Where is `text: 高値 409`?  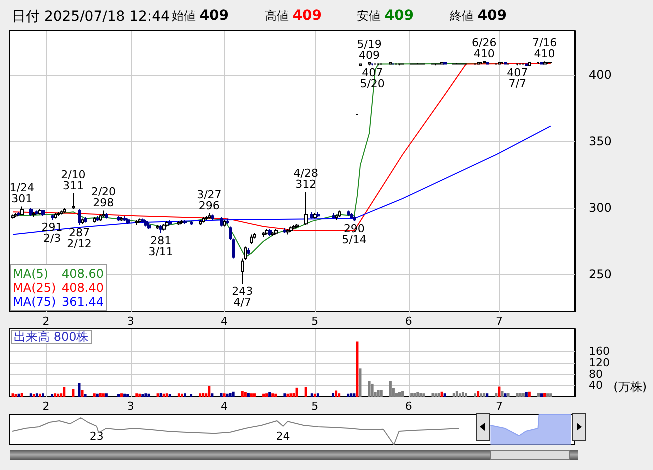
text: 高値 409 is located at coordinates (293, 16).